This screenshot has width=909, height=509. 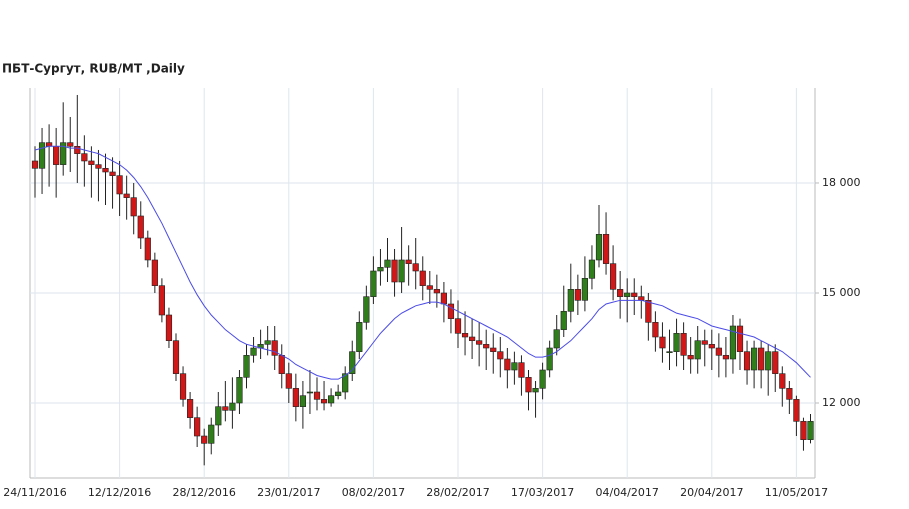 What do you see at coordinates (373, 492) in the screenshot?
I see `x-tick-label: 08/02/2017` at bounding box center [373, 492].